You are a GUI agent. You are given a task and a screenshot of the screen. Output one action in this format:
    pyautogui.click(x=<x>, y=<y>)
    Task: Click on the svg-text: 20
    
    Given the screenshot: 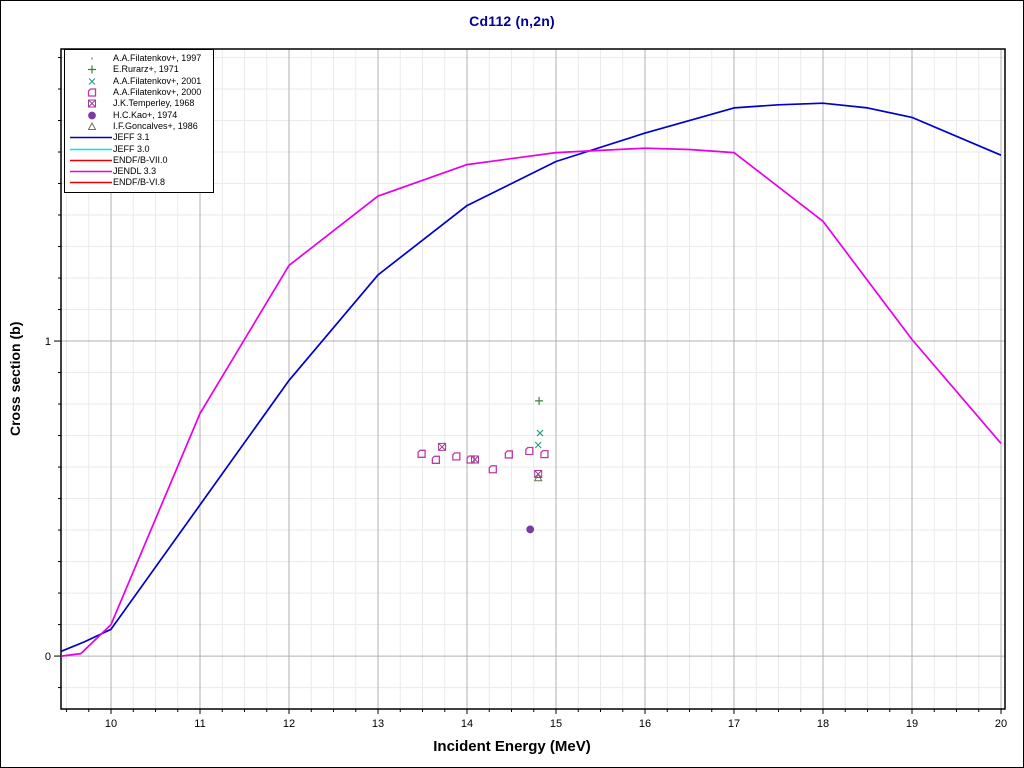 What is the action you would take?
    pyautogui.click(x=1001, y=724)
    